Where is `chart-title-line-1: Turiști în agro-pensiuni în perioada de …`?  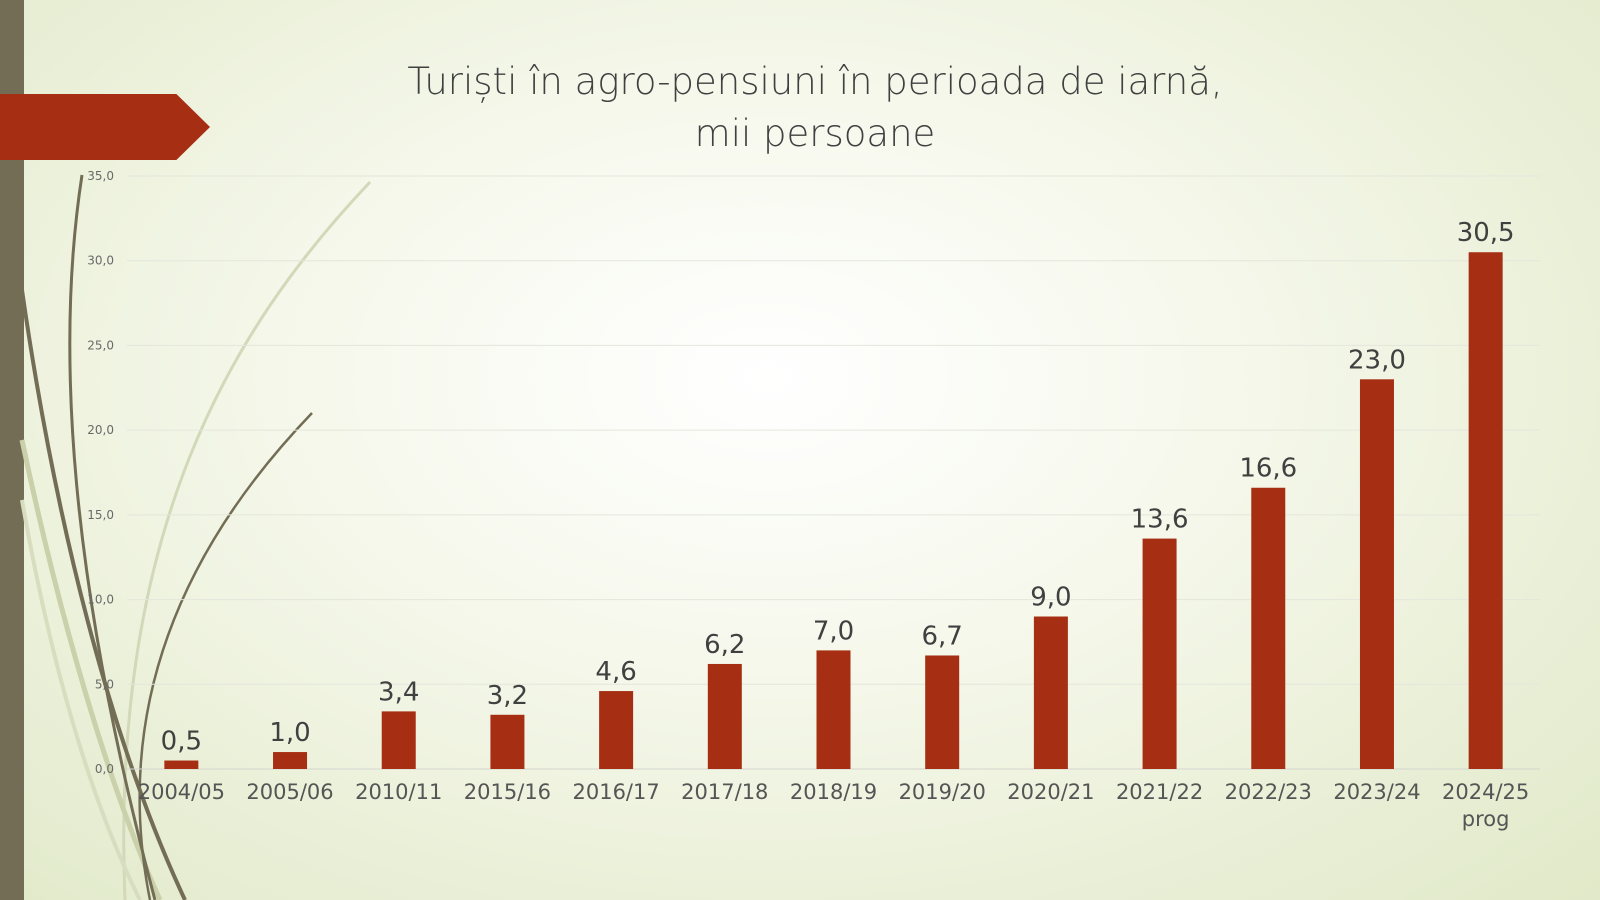 chart-title-line-1: Turiști în agro-pensiuni în perioada de … is located at coordinates (815, 81).